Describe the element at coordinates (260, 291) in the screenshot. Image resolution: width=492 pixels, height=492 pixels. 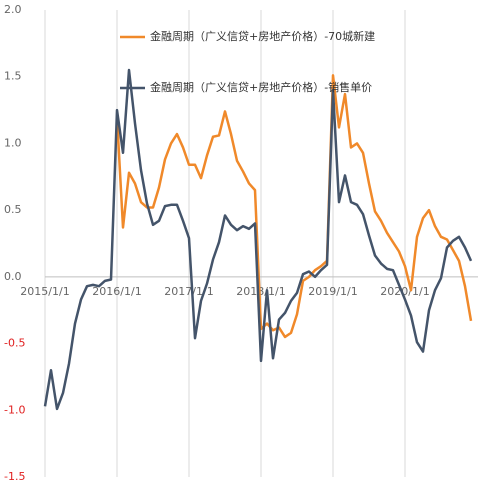
I see `x-tick-label: 2018/1/1` at that location.